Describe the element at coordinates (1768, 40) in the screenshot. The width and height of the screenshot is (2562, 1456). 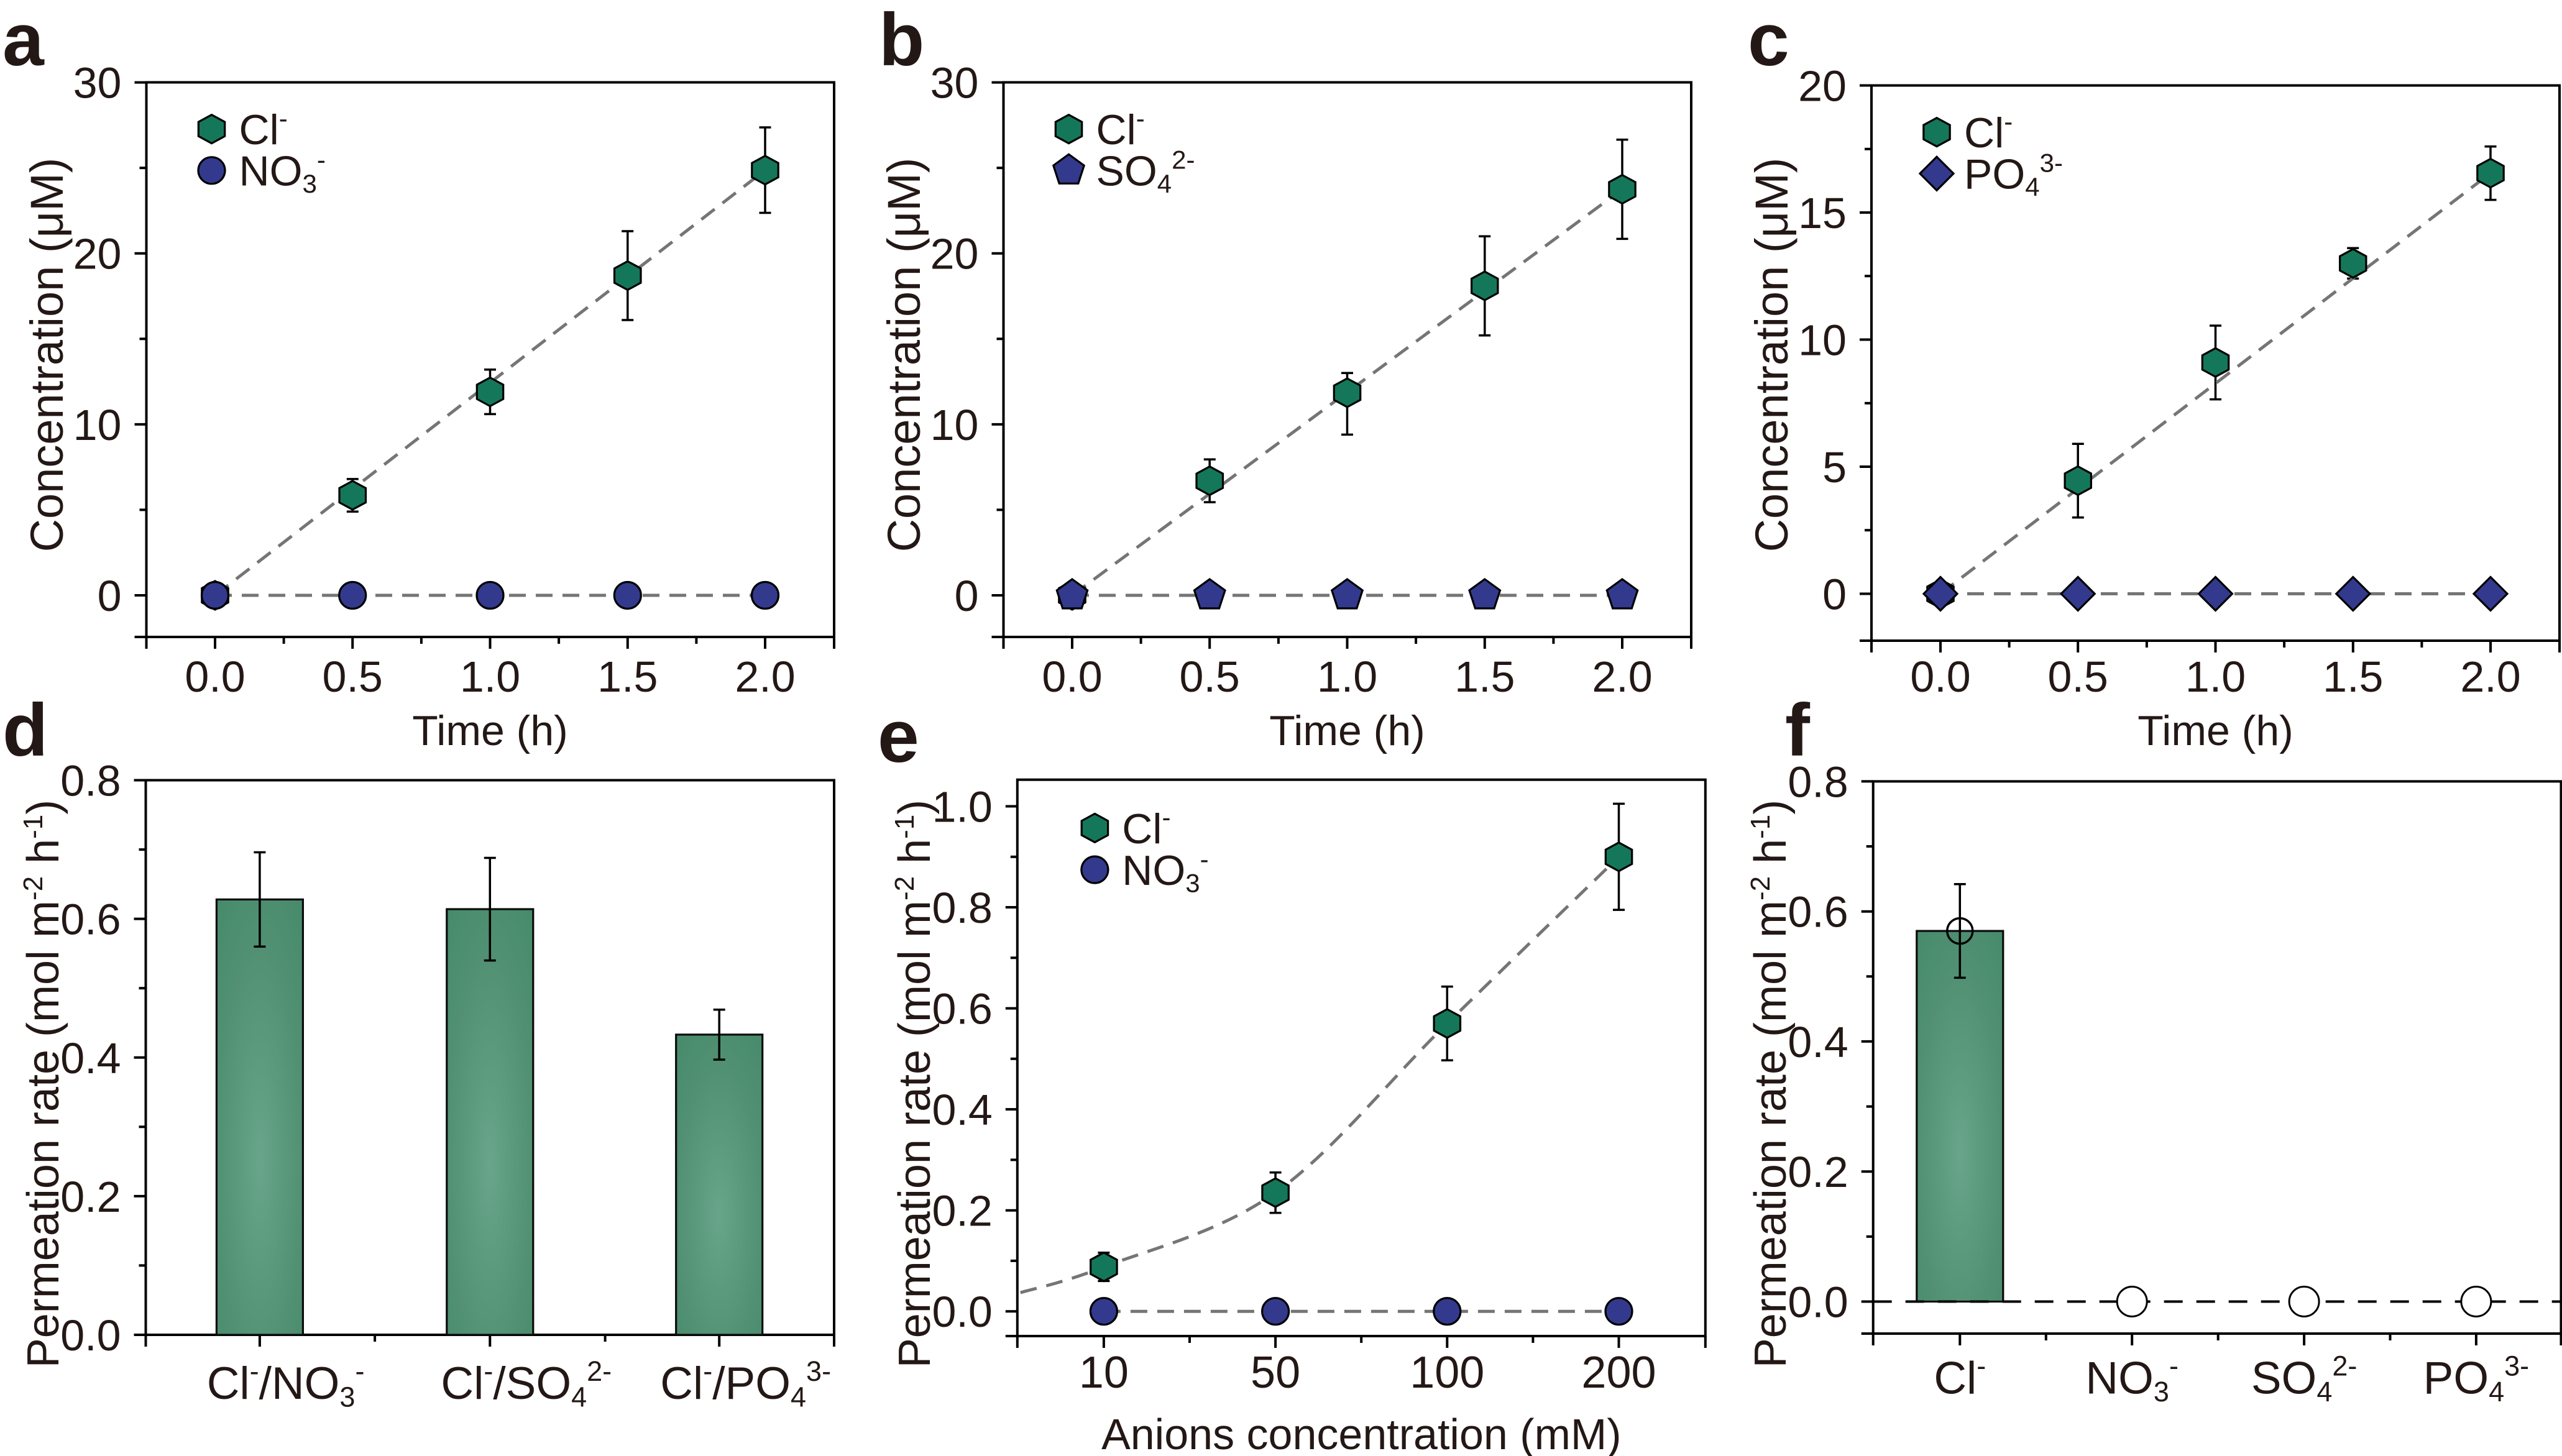
I see `svg-text: c` at that location.